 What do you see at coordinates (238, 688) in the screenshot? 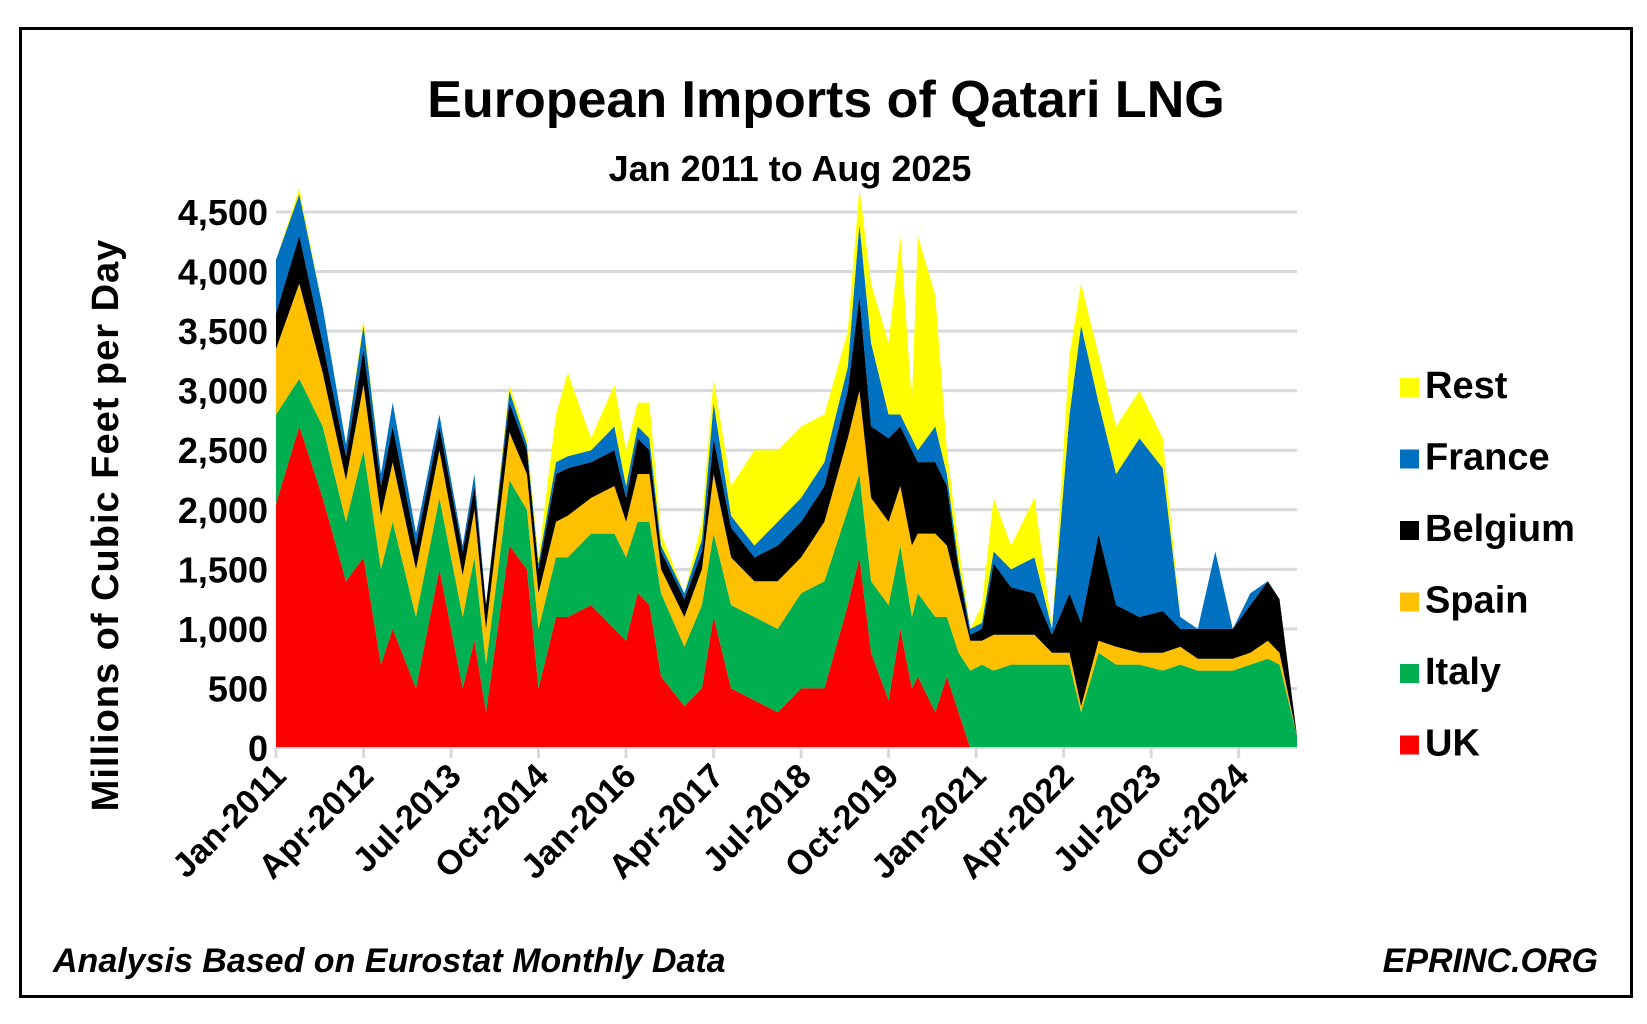
I see `y-tick-label: 500` at bounding box center [238, 688].